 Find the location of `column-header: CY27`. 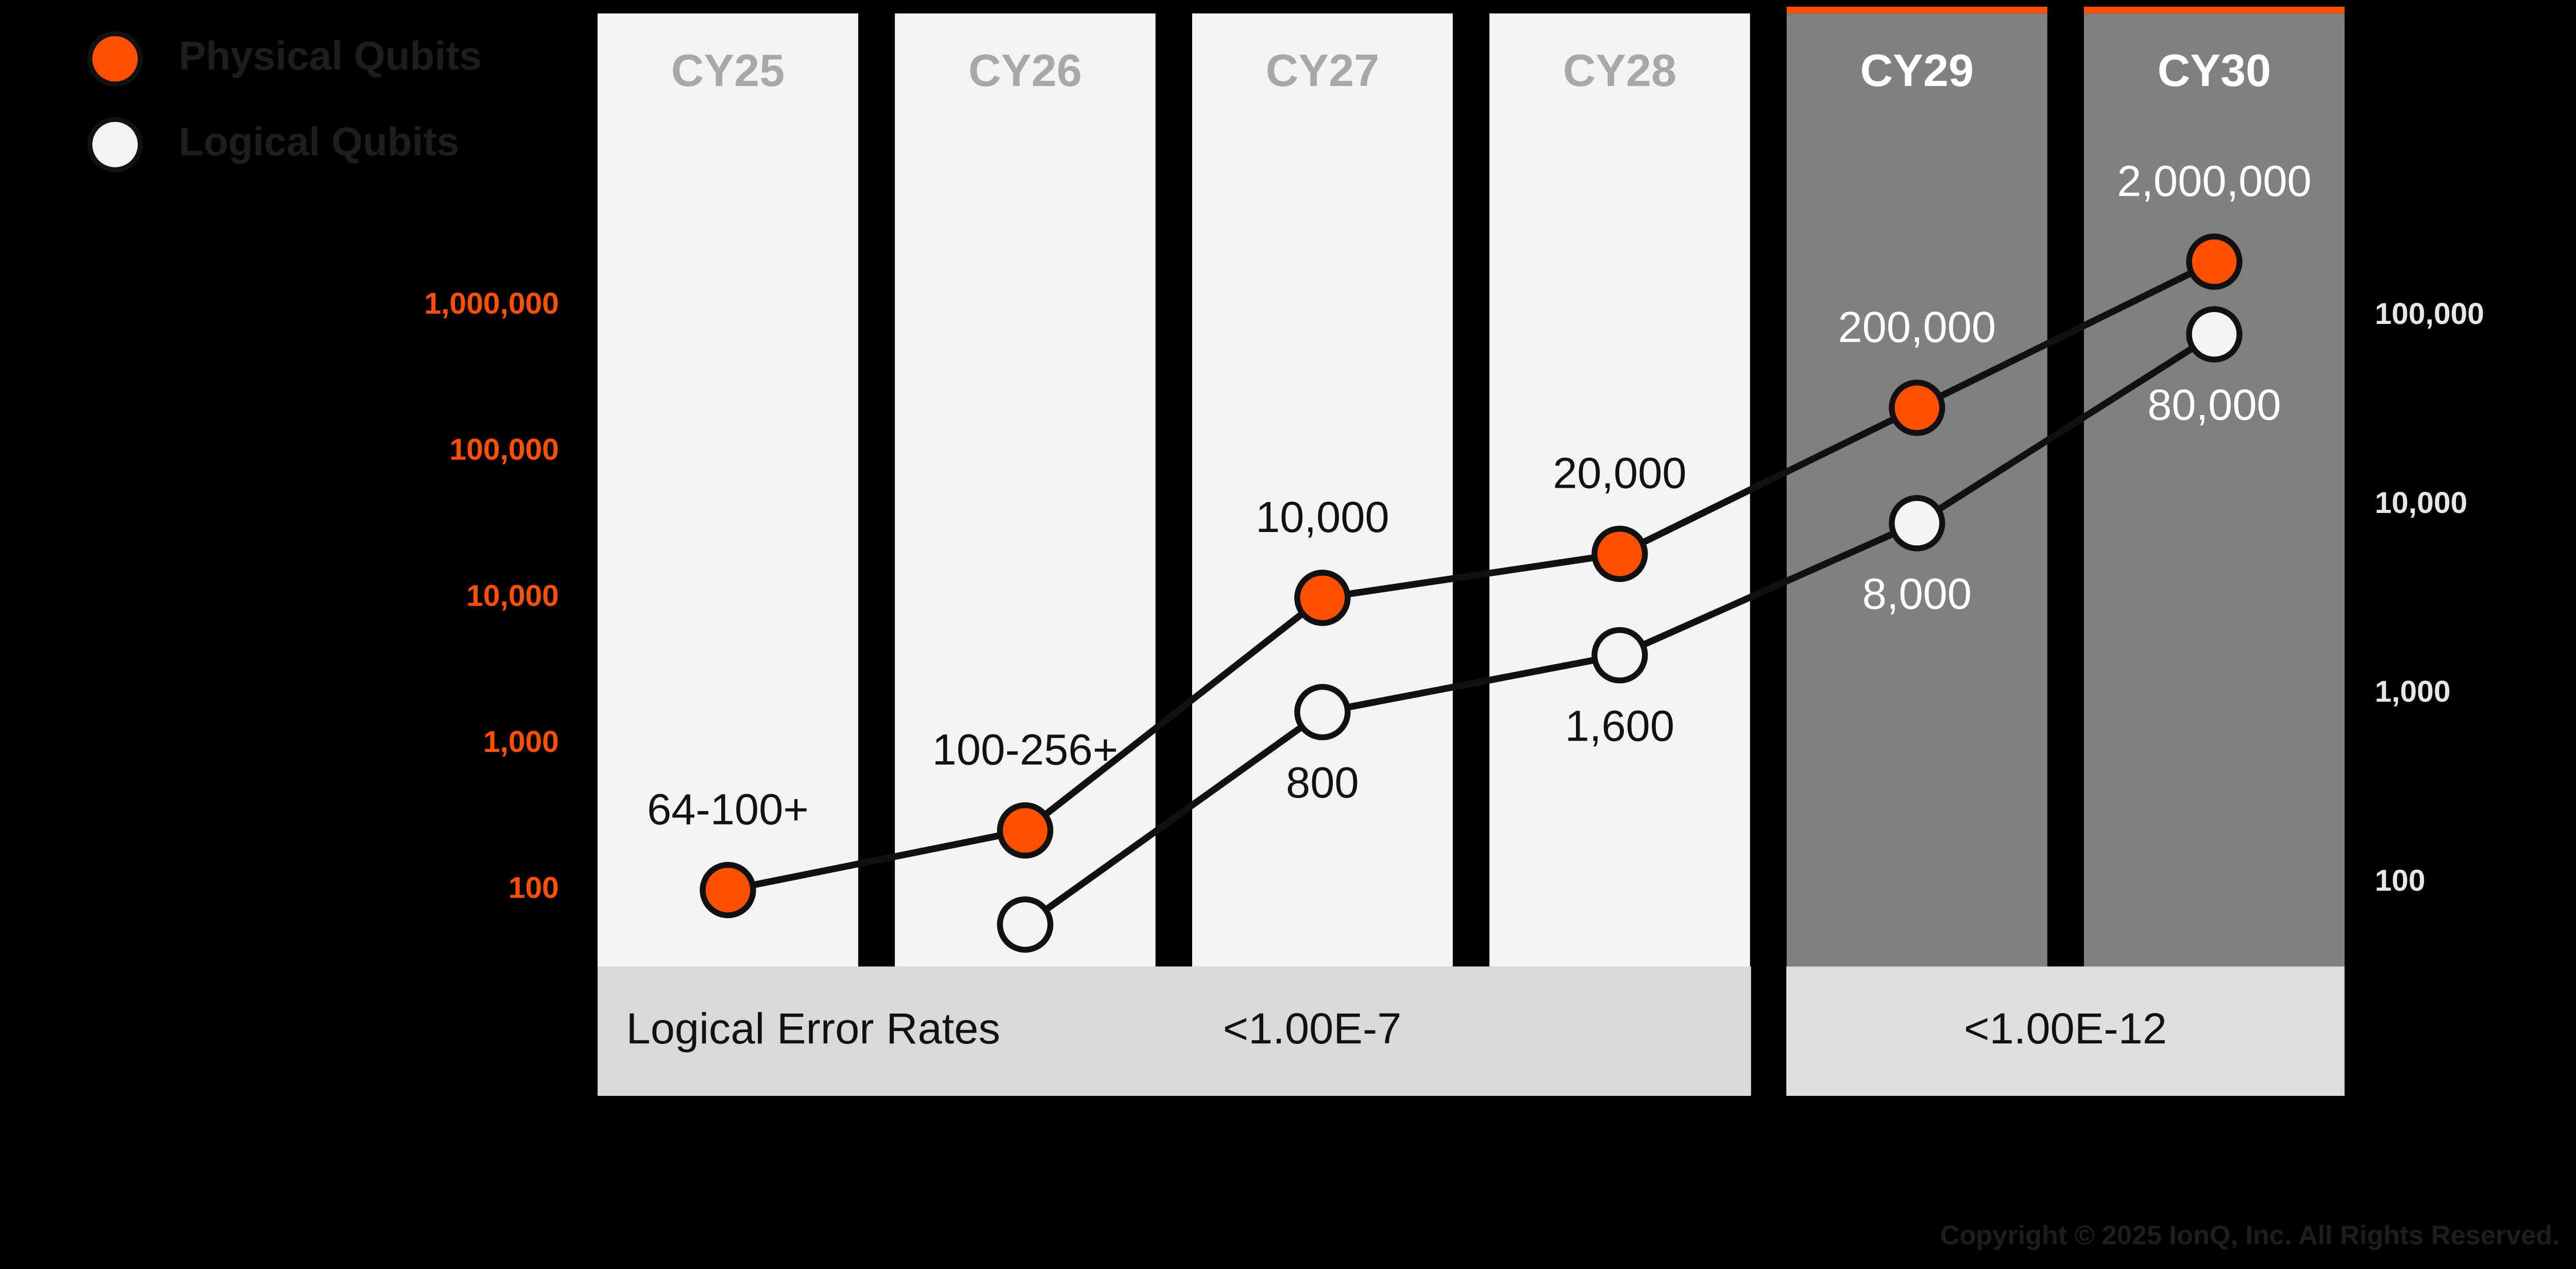

column-header: CY27 is located at coordinates (1322, 70).